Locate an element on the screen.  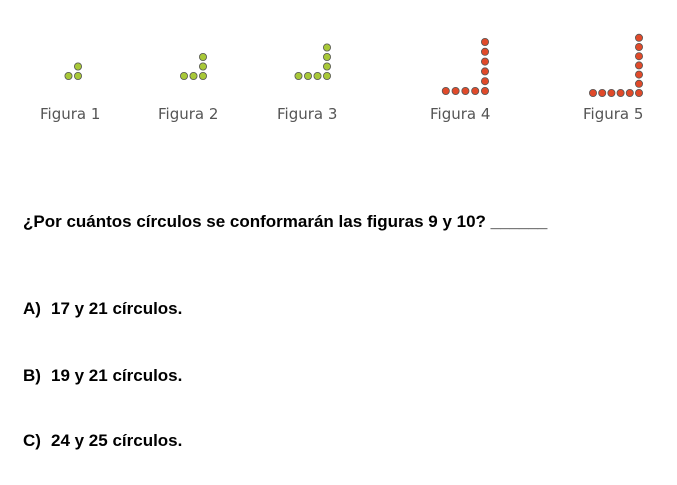
option-c-letter: C) is located at coordinates (37, 441).